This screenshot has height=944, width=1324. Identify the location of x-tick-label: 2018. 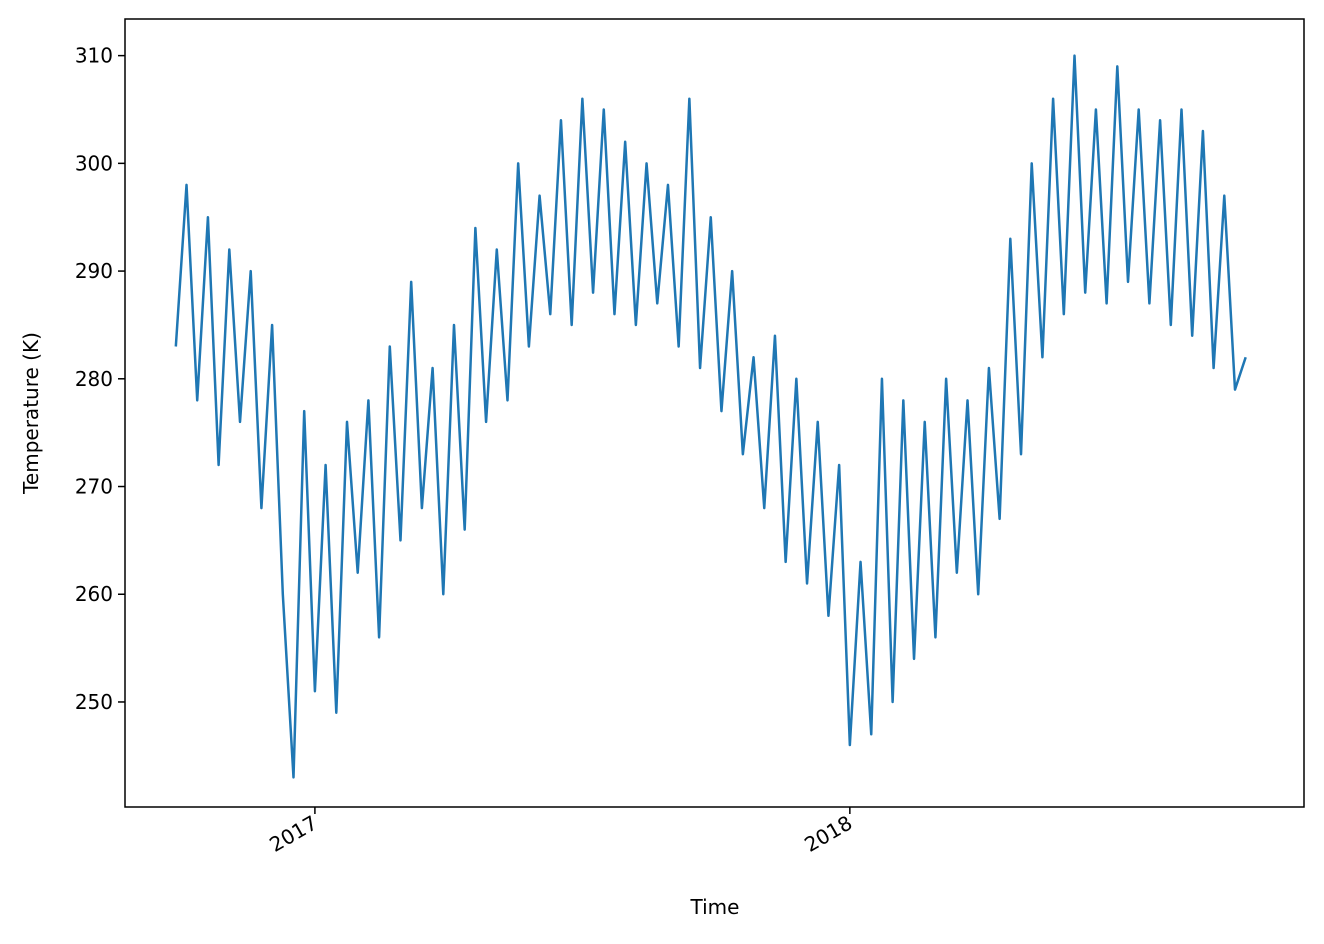
(828, 834).